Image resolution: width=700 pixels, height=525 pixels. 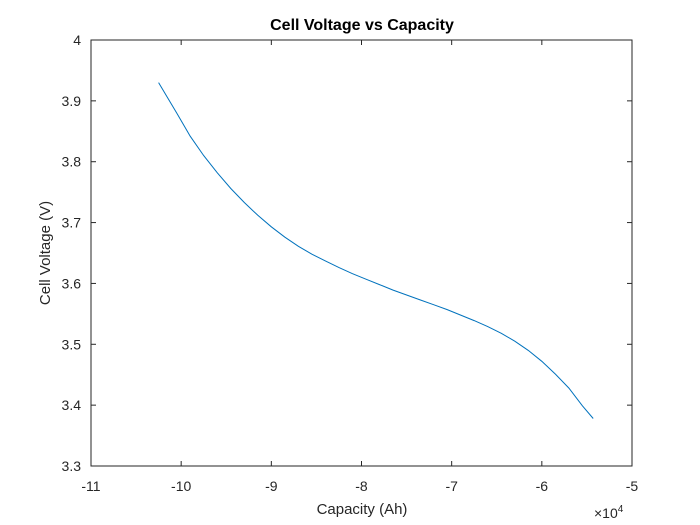 I want to click on y-tick-label: 3.9, so click(x=72, y=101).